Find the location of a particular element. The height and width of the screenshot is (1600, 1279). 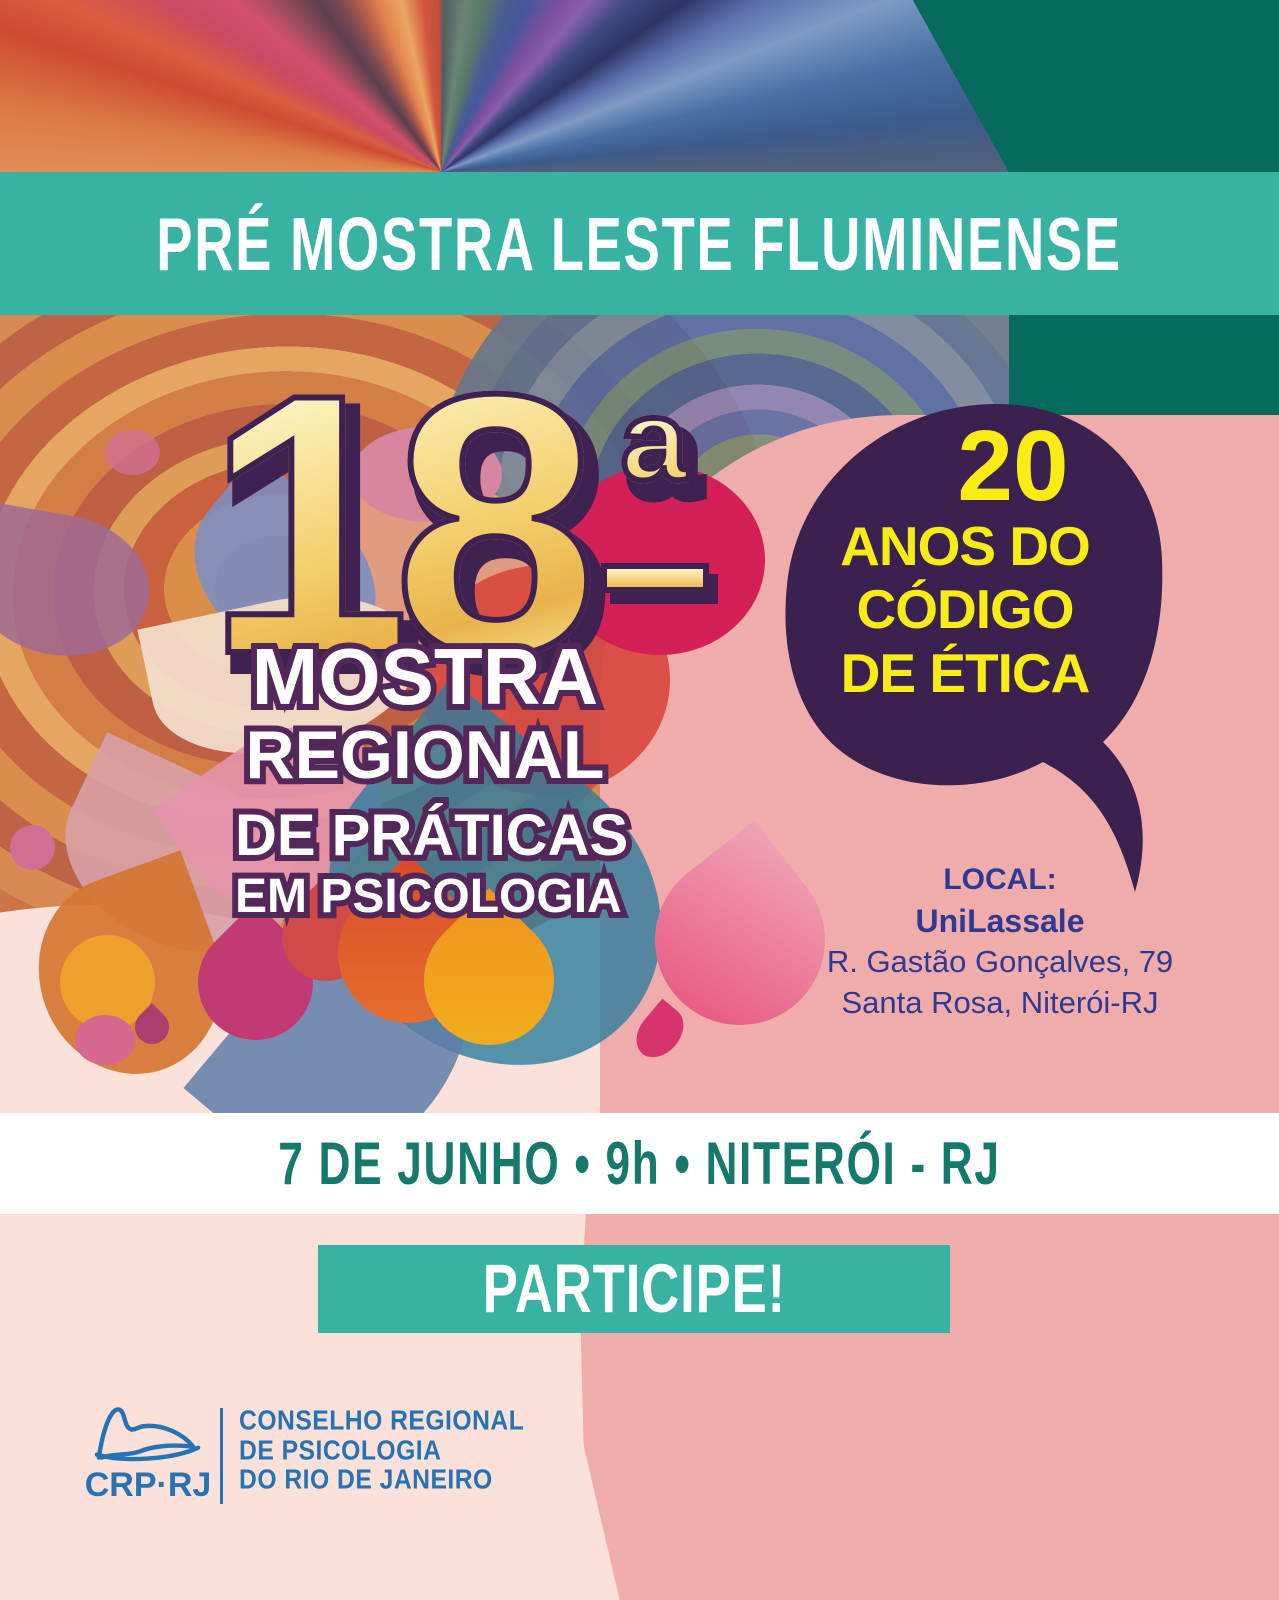

edition-number: 18 ª is located at coordinates (452, 524).